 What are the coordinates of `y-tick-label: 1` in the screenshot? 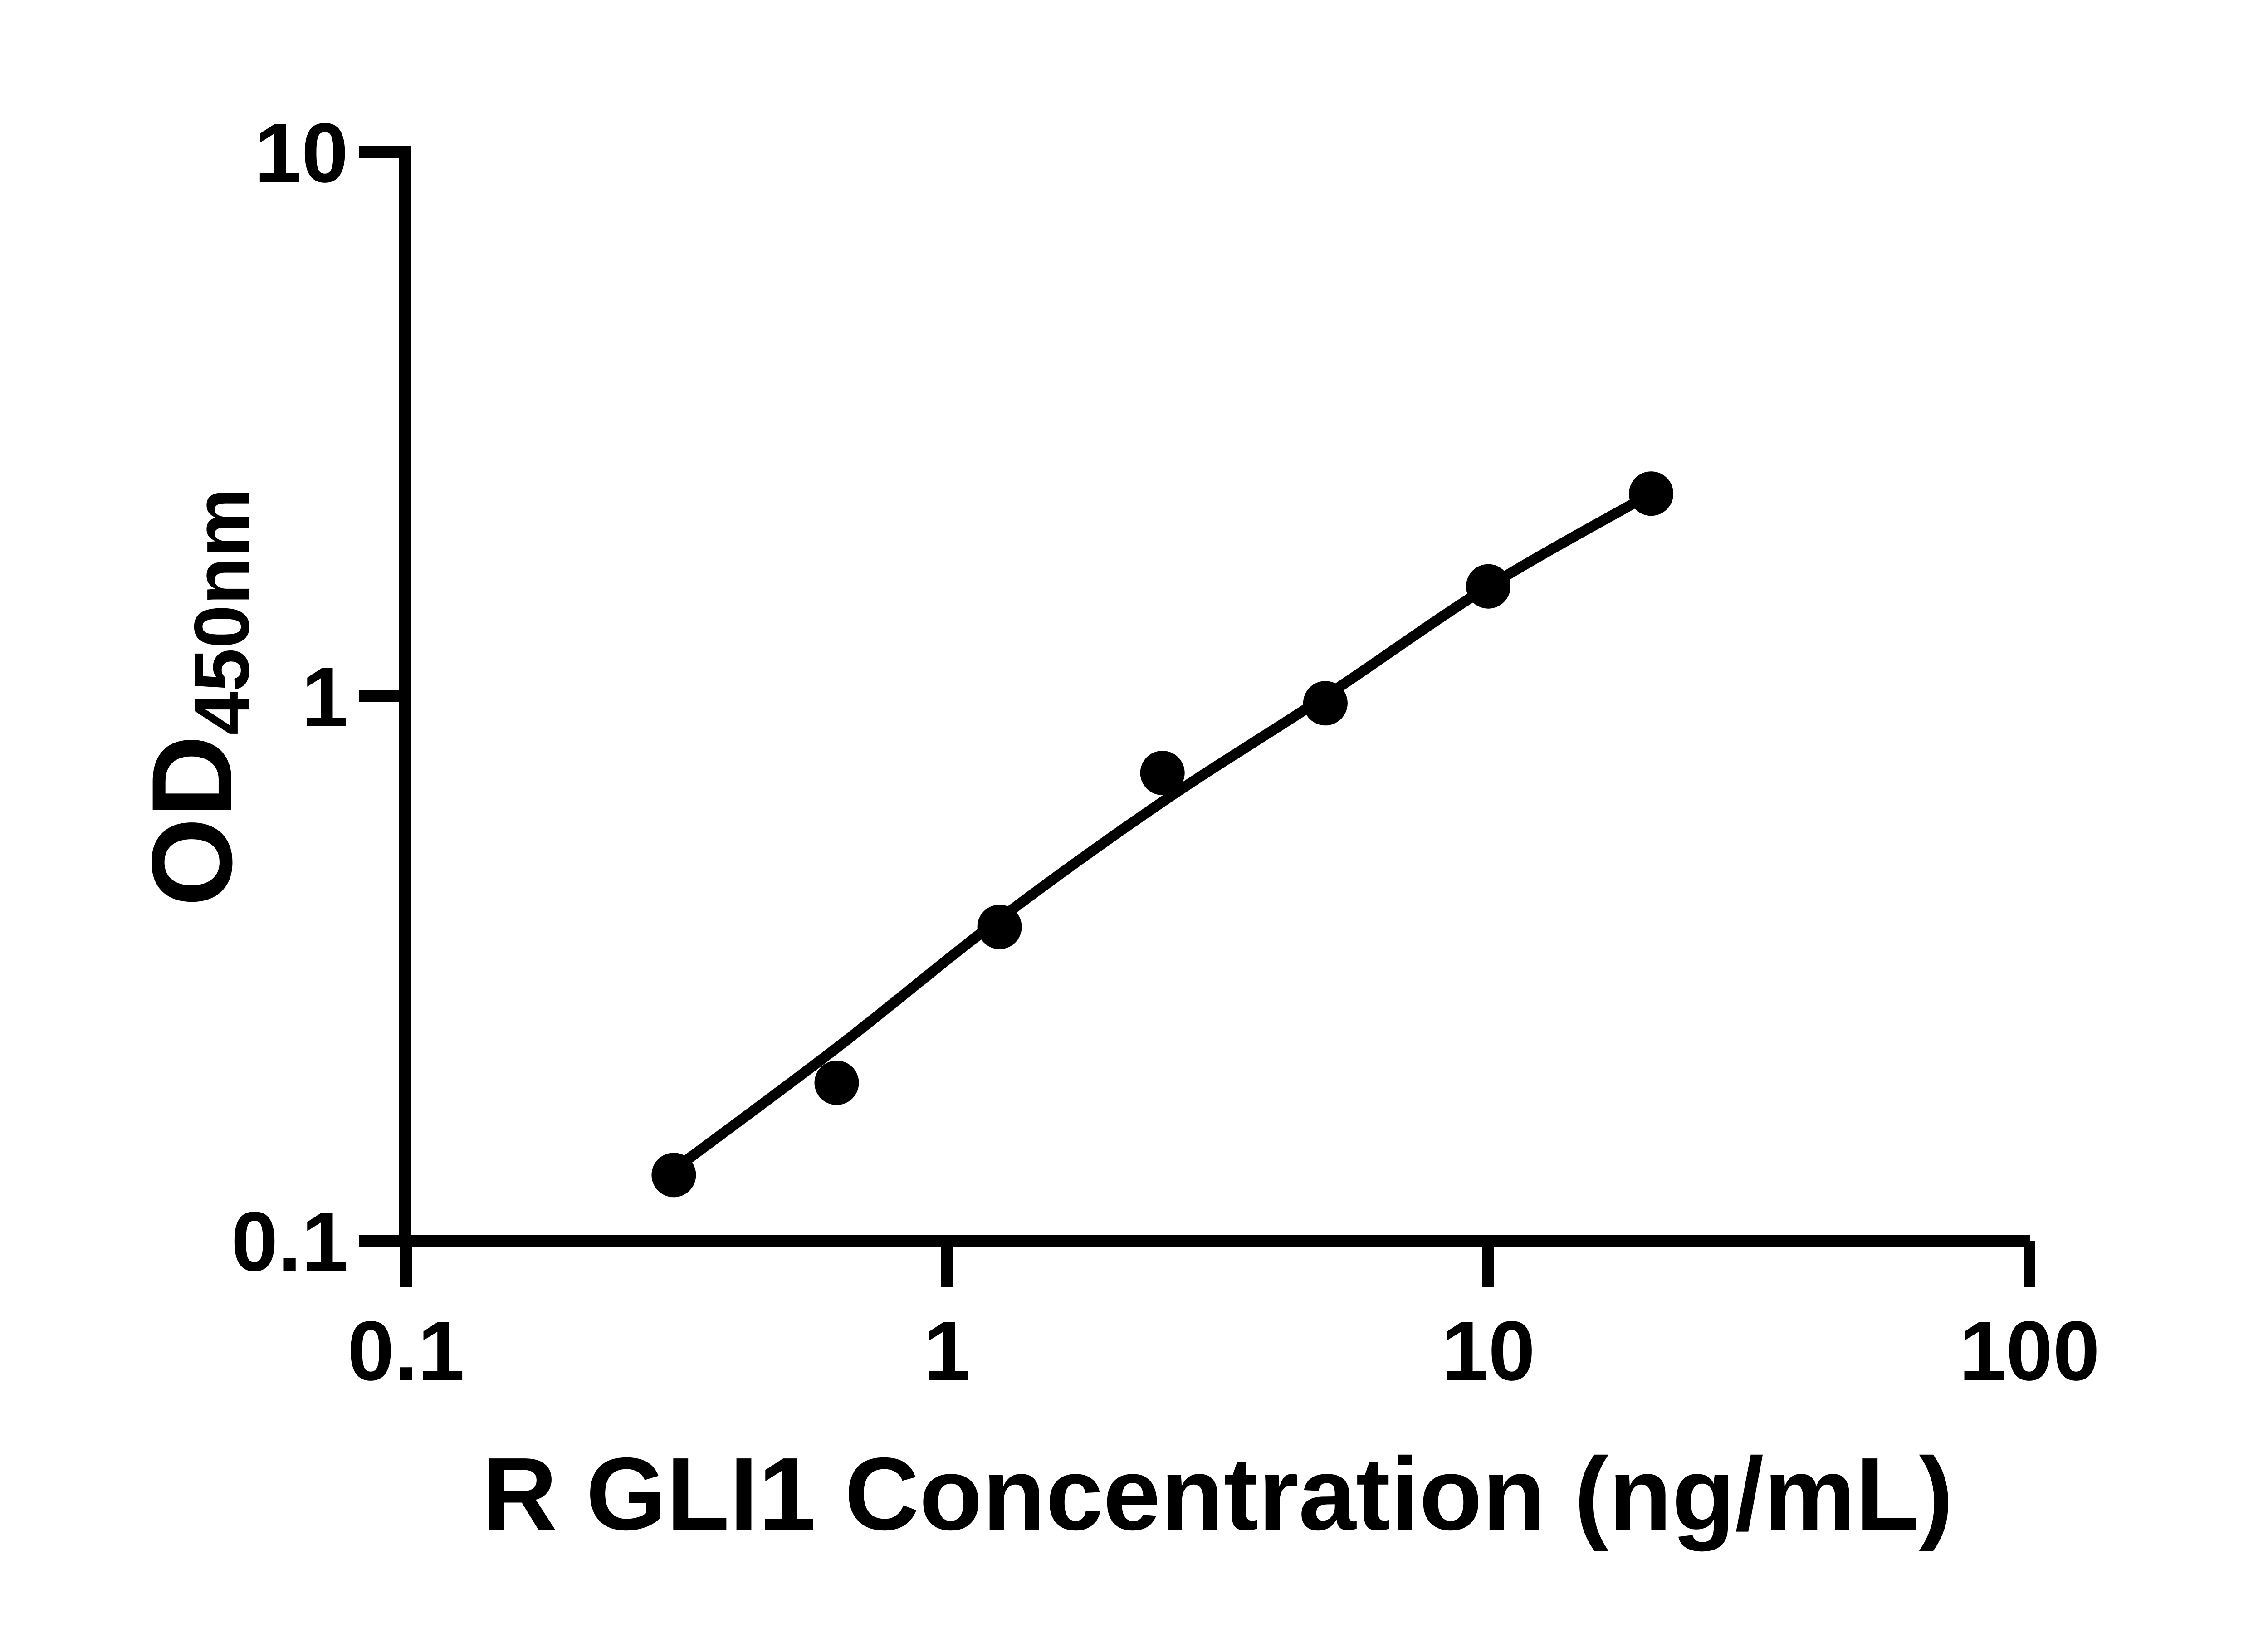 It's located at (325, 697).